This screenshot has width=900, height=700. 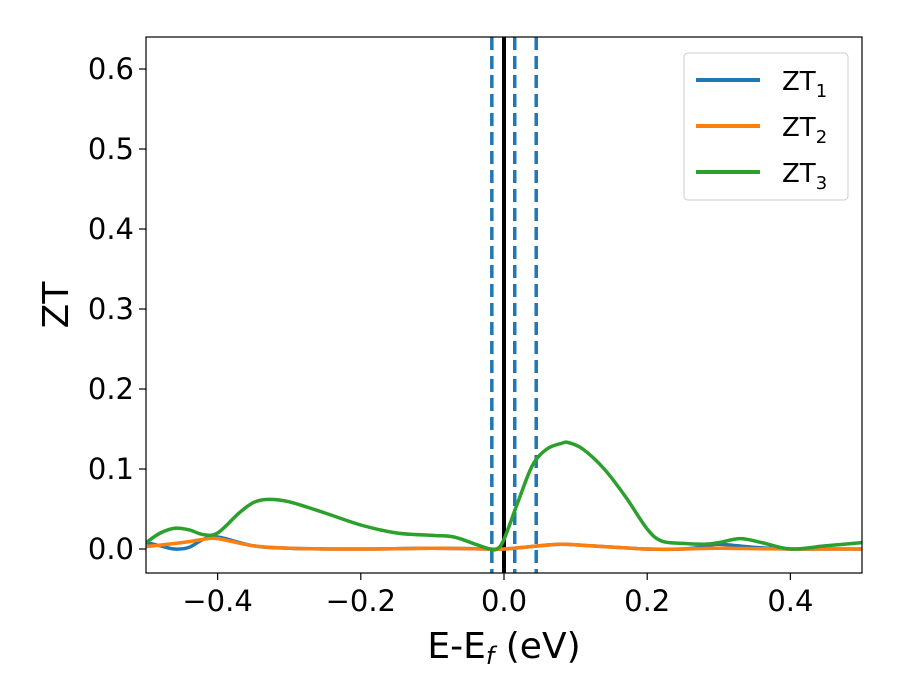 I want to click on legend-frame, so click(x=766, y=126).